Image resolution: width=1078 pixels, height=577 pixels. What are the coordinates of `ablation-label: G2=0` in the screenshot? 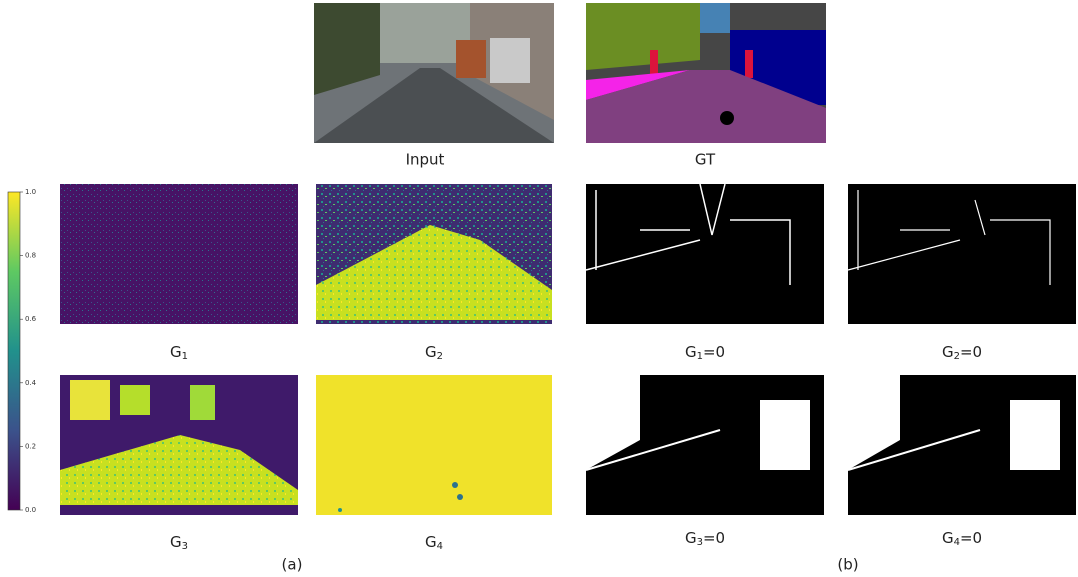 It's located at (962, 353).